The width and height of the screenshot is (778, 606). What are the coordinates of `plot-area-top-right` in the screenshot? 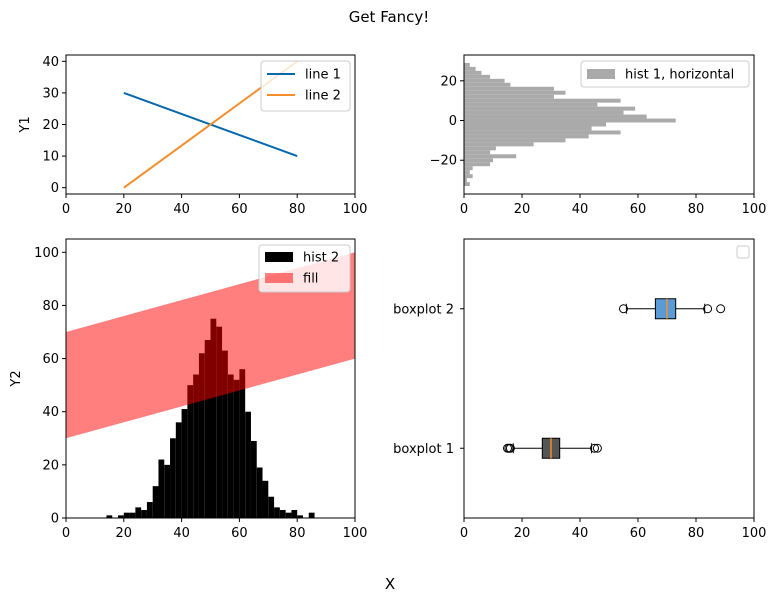 It's located at (570, 124).